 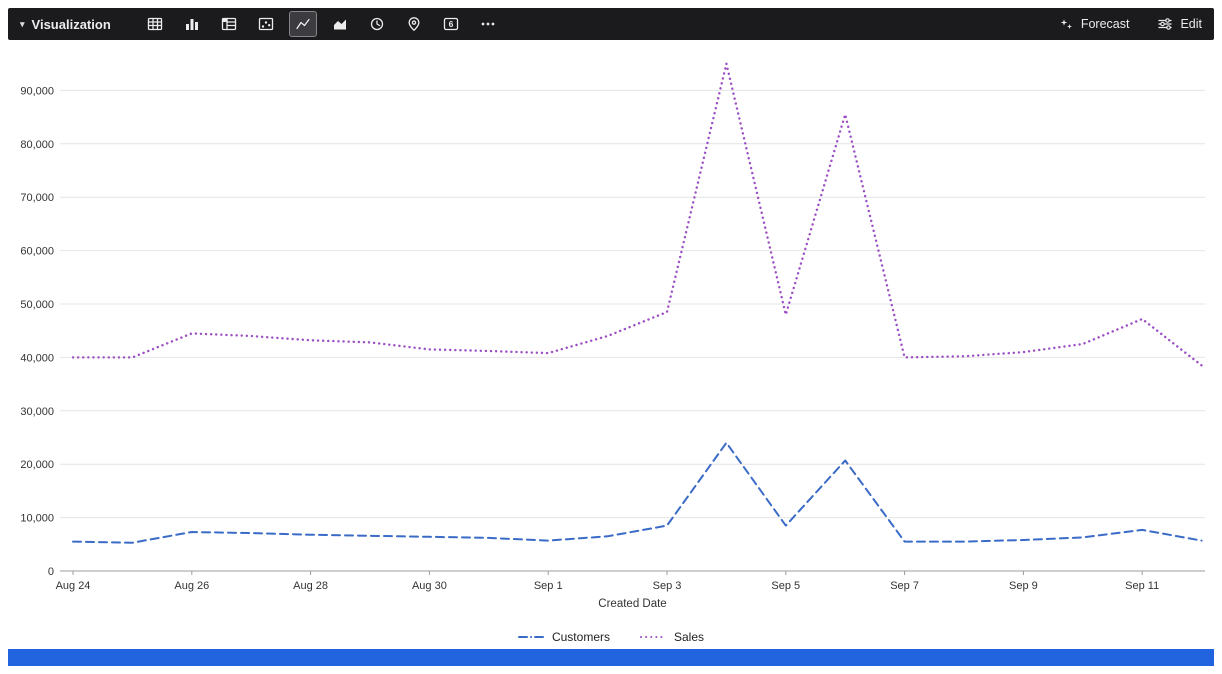 I want to click on clock-icon, so click(x=376, y=24).